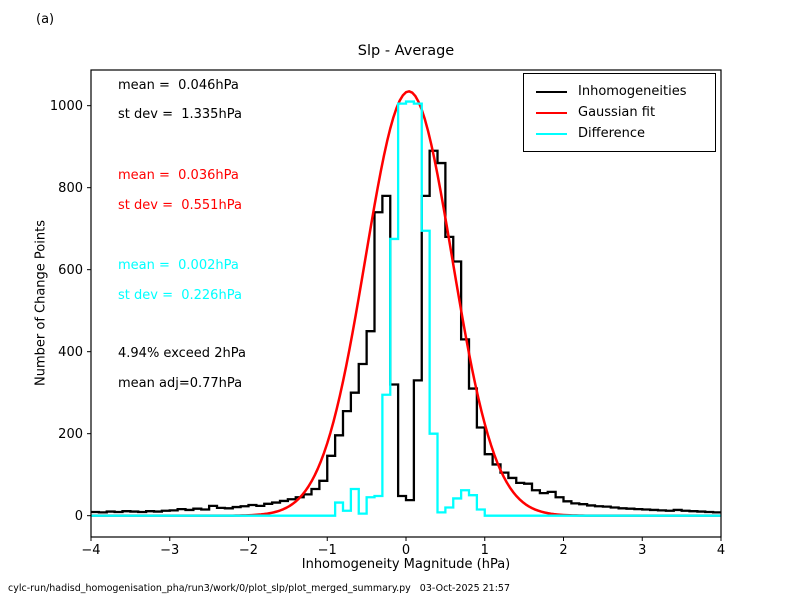  I want to click on x-tick-label: −4, so click(90, 550).